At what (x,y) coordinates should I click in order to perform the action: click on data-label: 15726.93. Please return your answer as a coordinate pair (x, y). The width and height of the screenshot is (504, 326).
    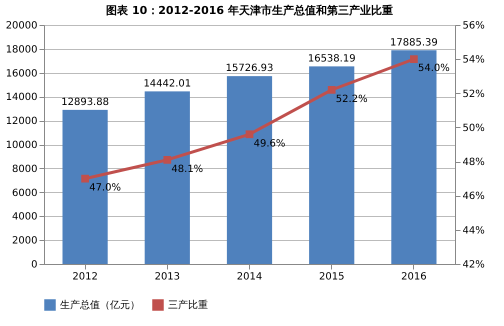
    Looking at the image, I should click on (250, 68).